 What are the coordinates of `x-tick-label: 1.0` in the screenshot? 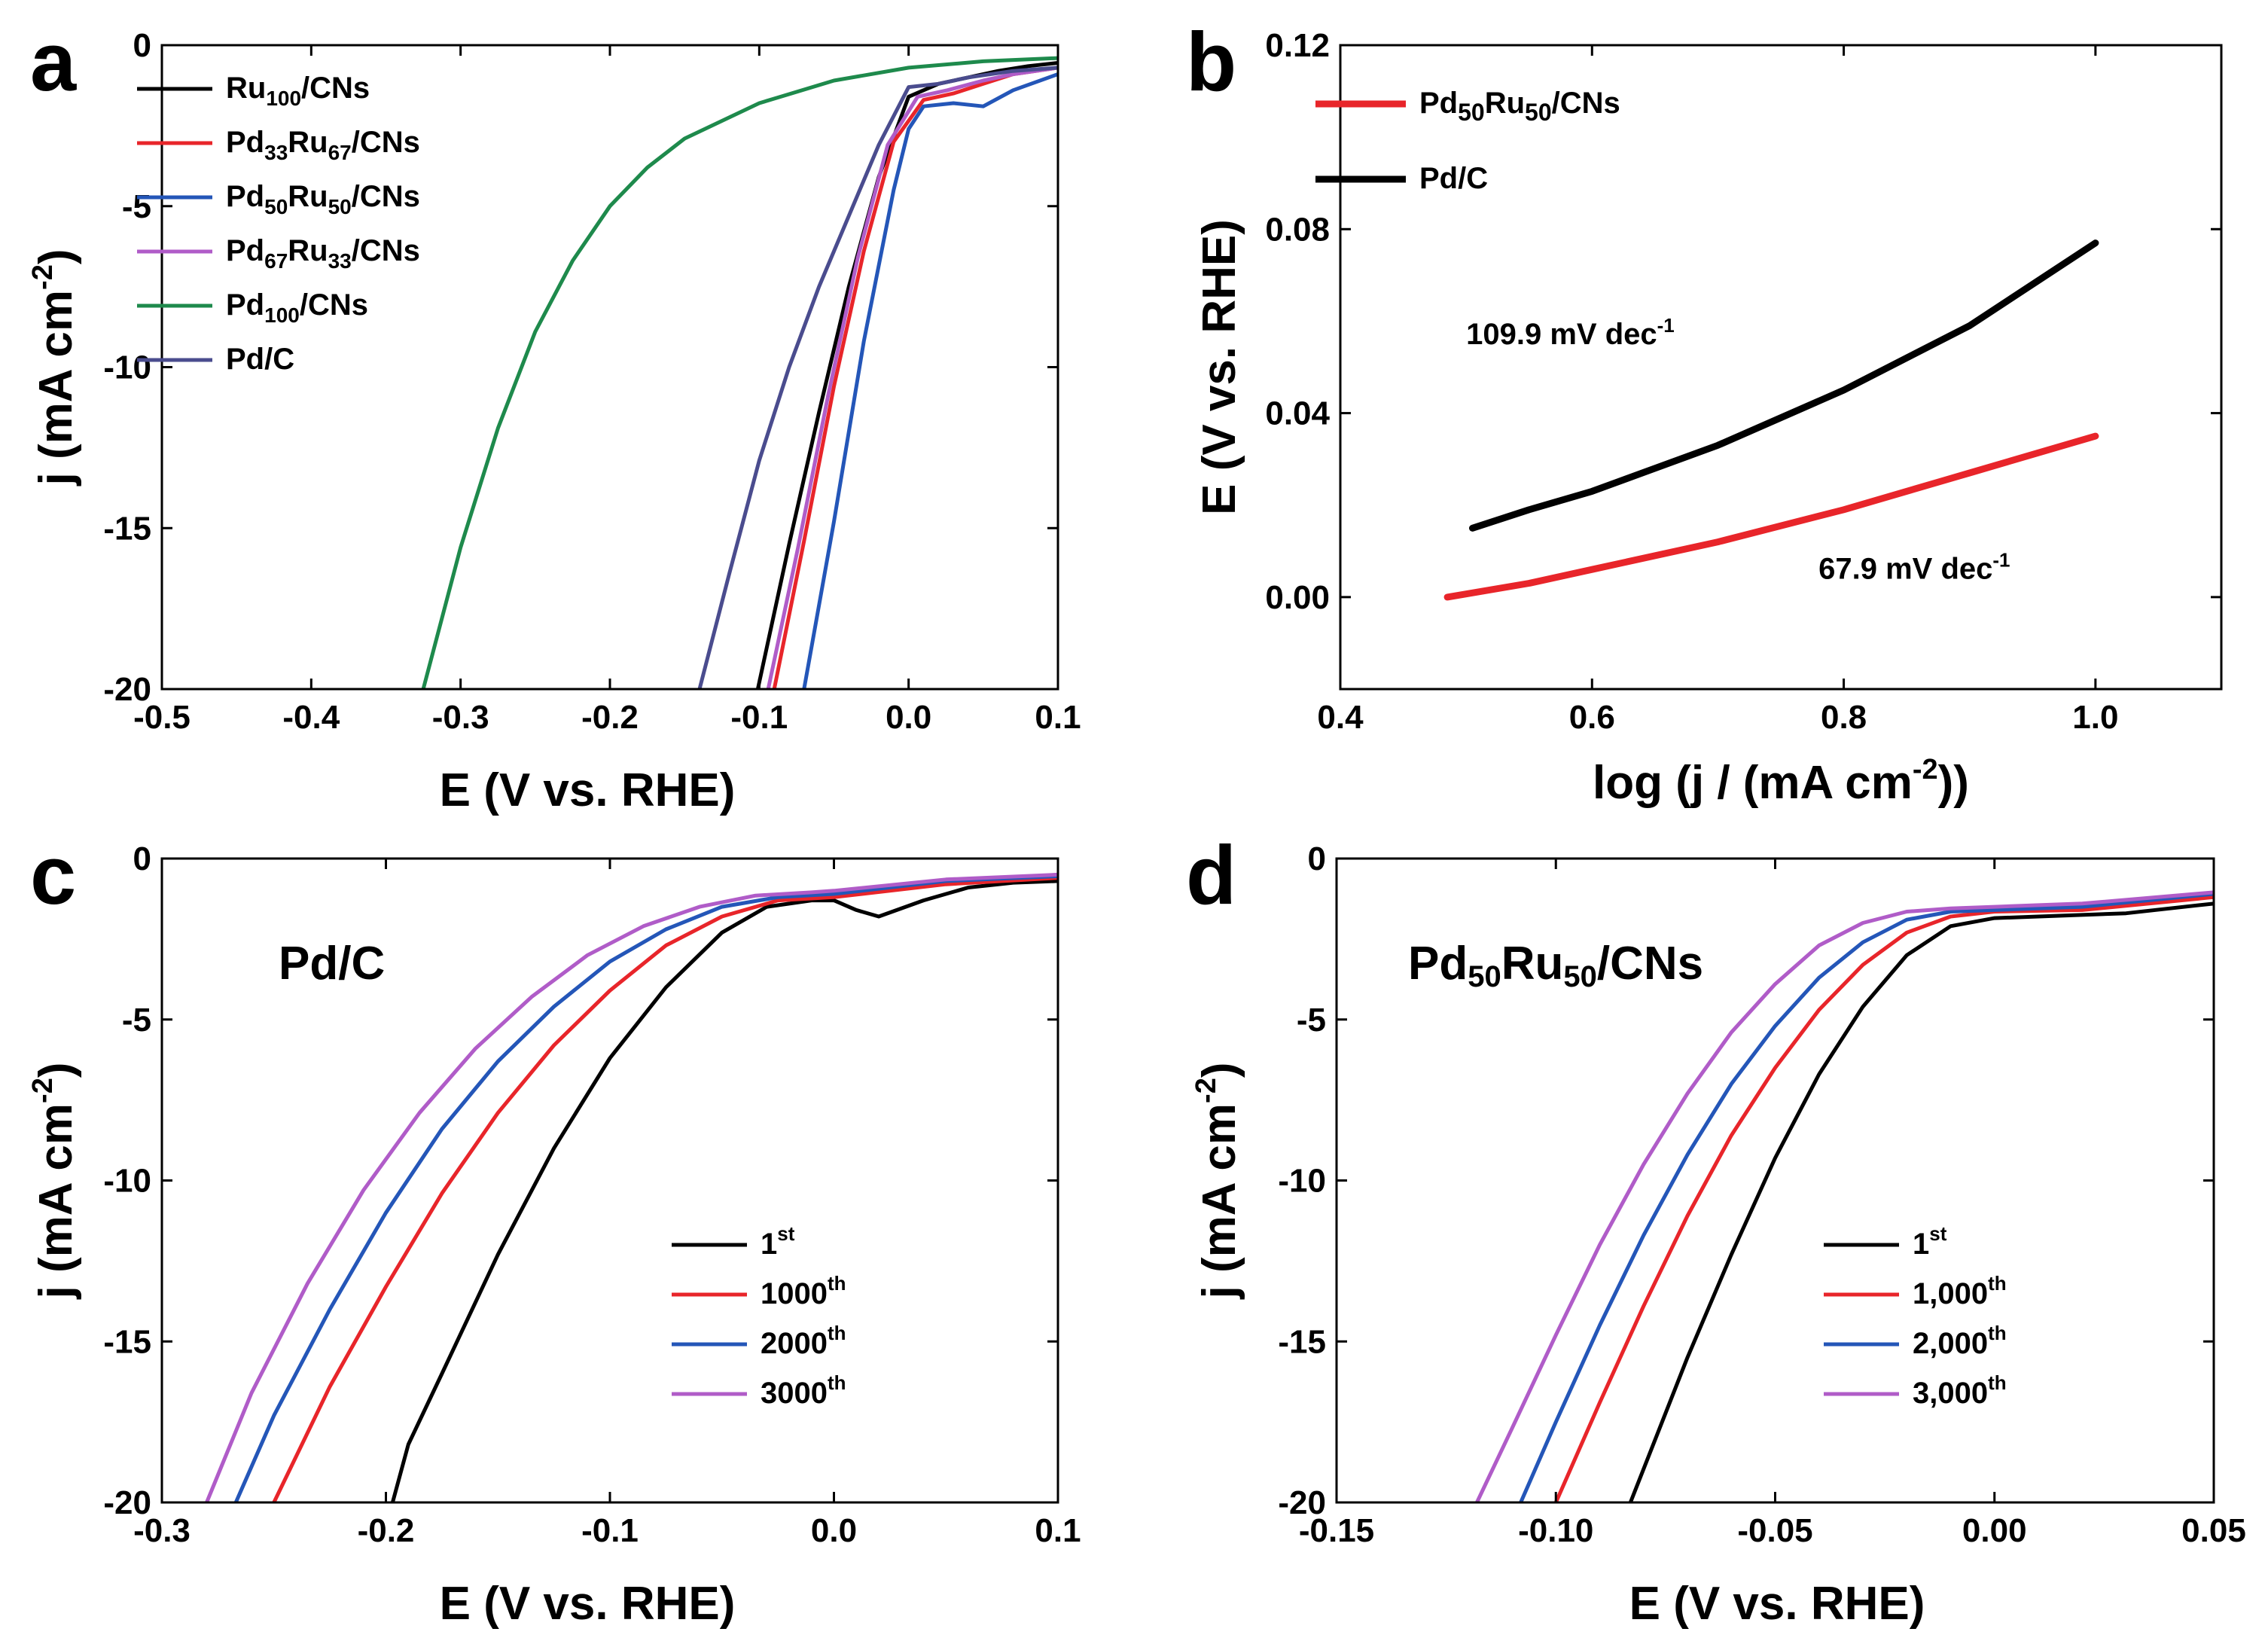 It's located at (2095, 717).